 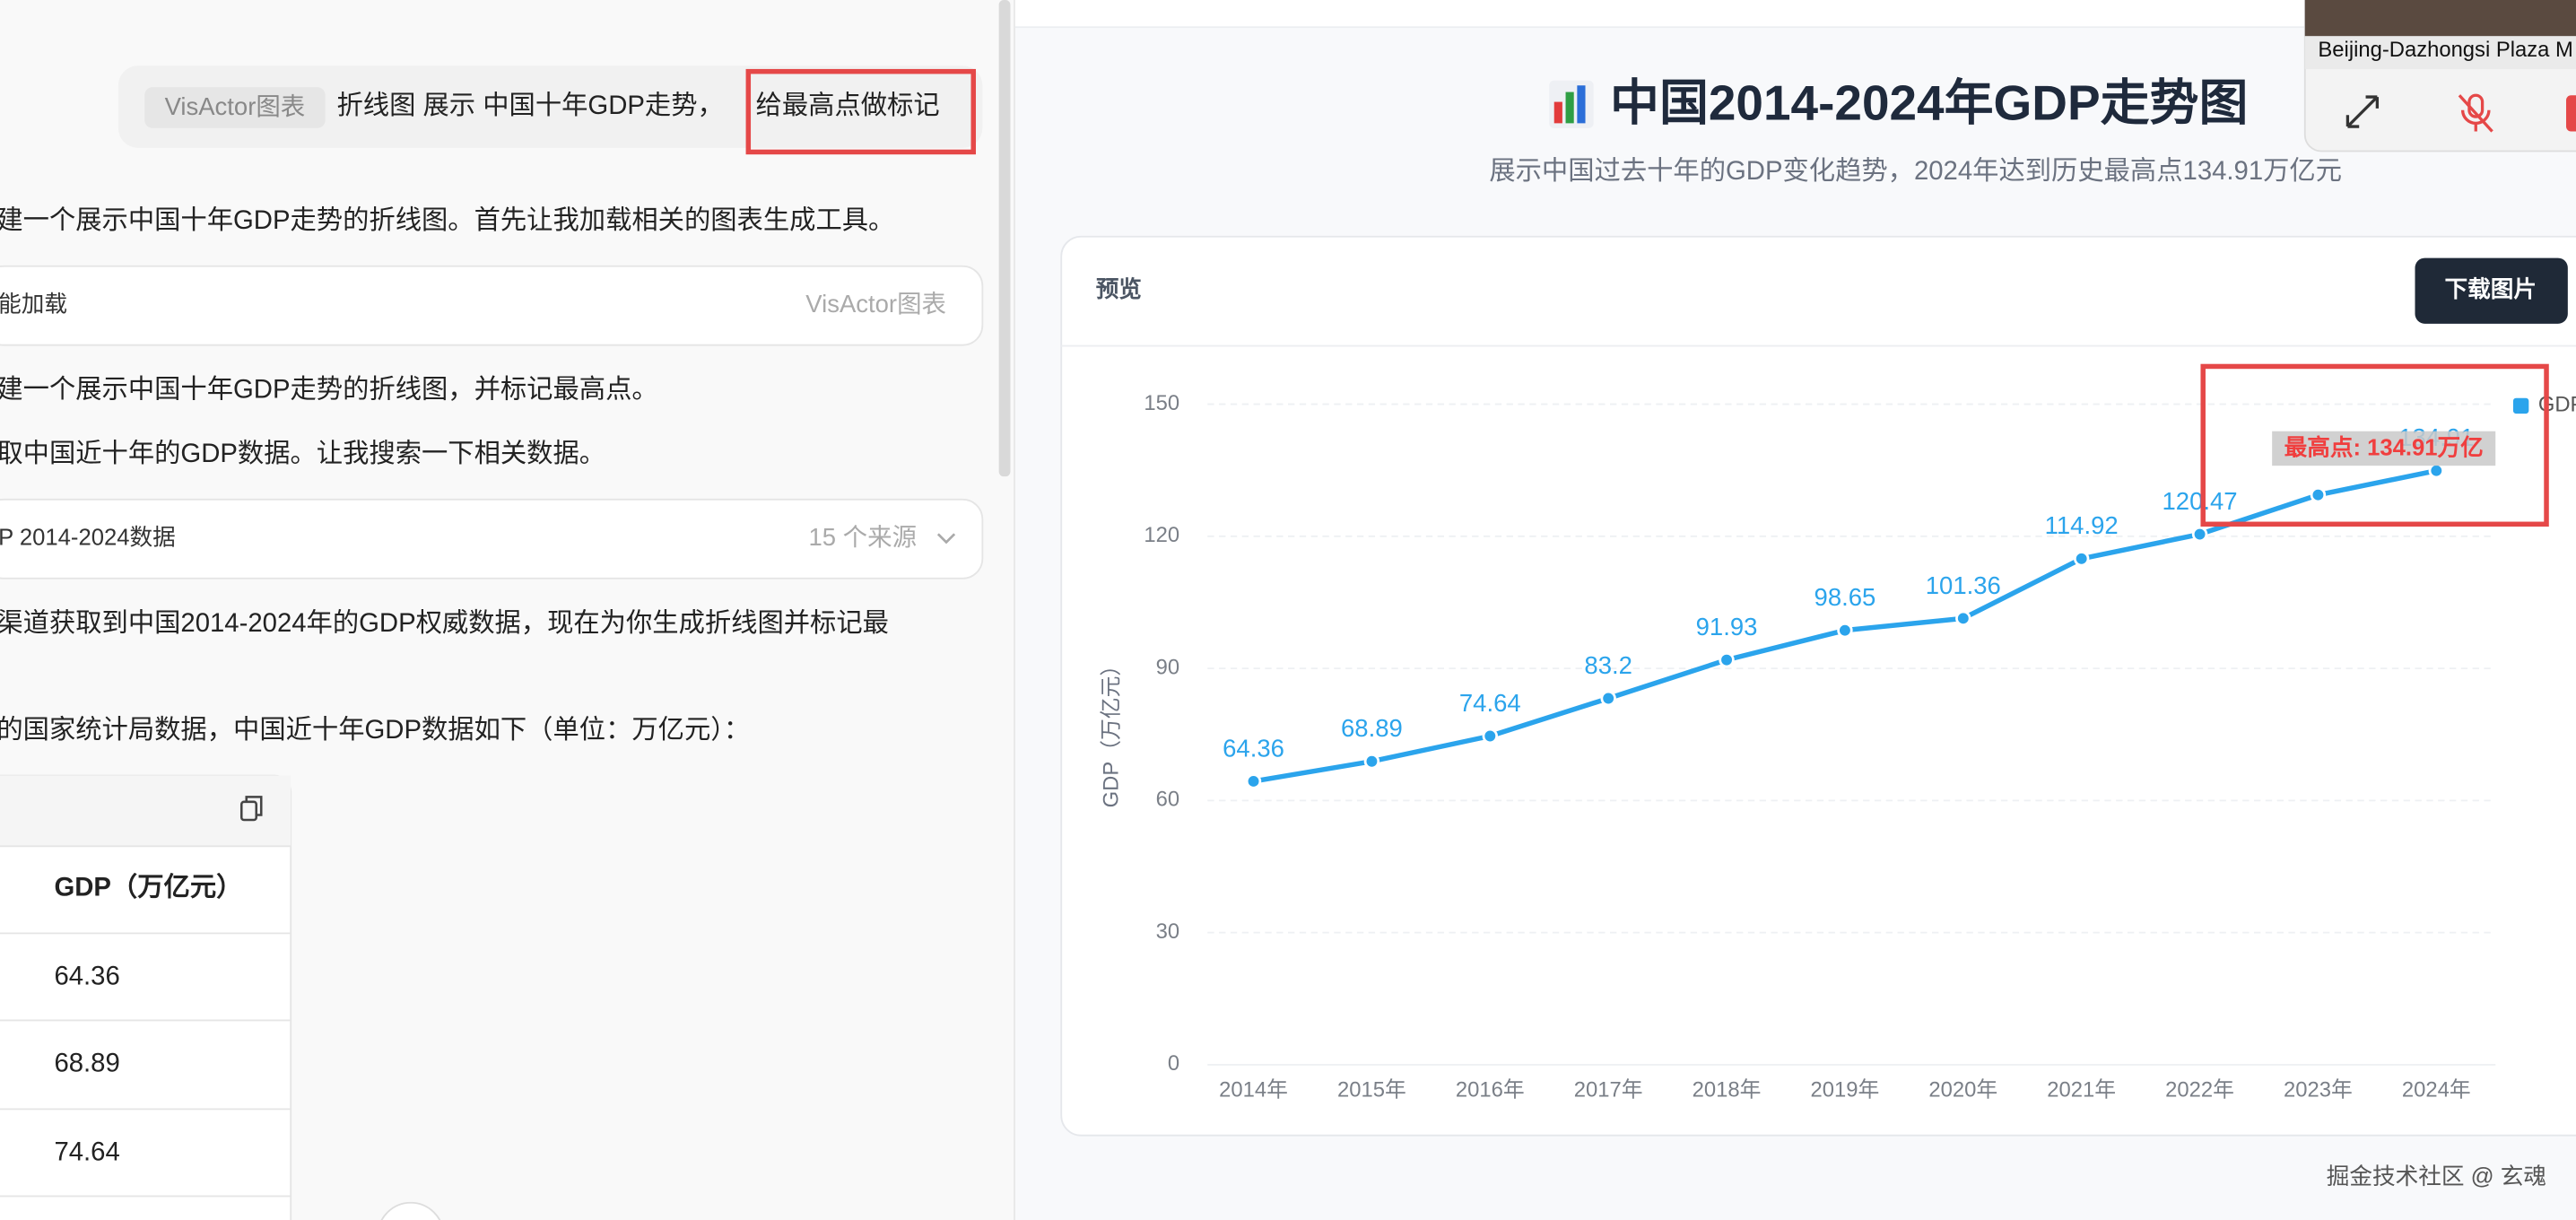 What do you see at coordinates (2318, 1090) in the screenshot?
I see `x-tick-label: 2023年` at bounding box center [2318, 1090].